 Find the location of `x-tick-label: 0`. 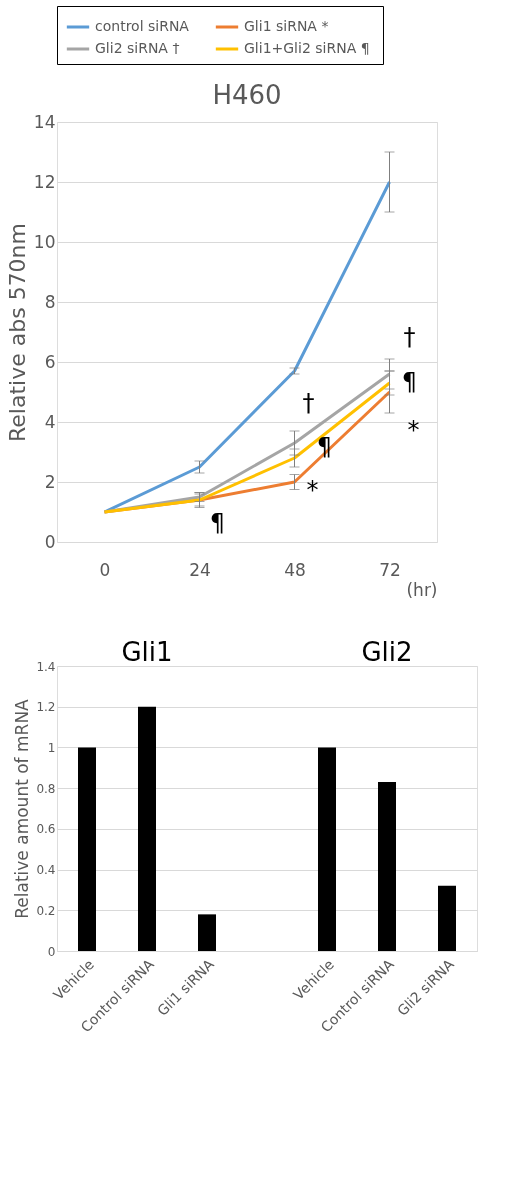

x-tick-label: 0 is located at coordinates (105, 569).